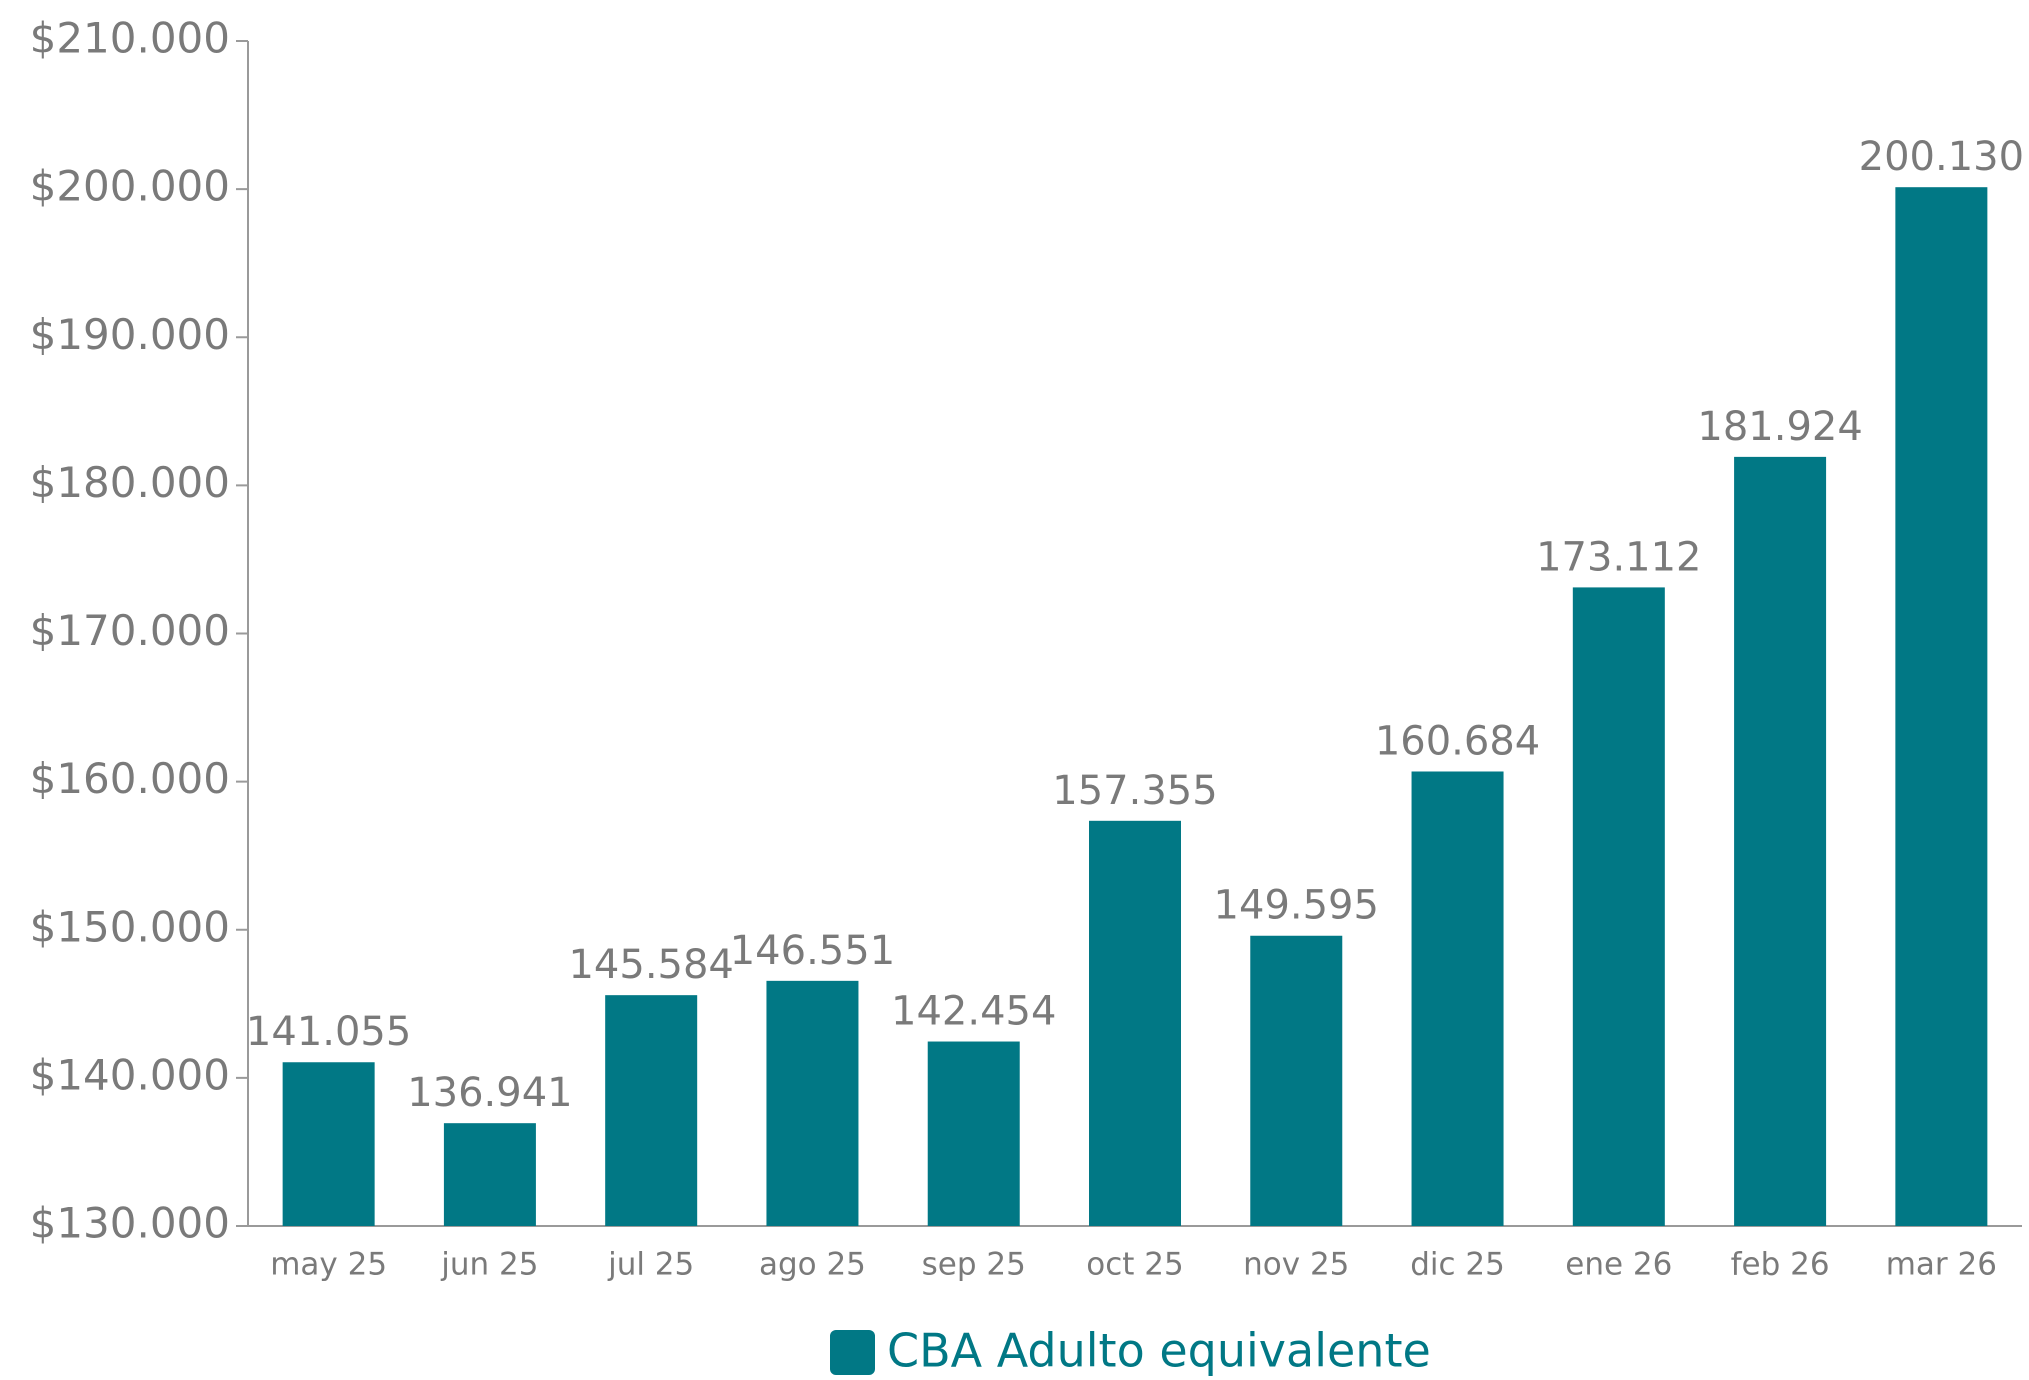  Describe the element at coordinates (974, 1265) in the screenshot. I see `x-tick-label: sep 25` at that location.